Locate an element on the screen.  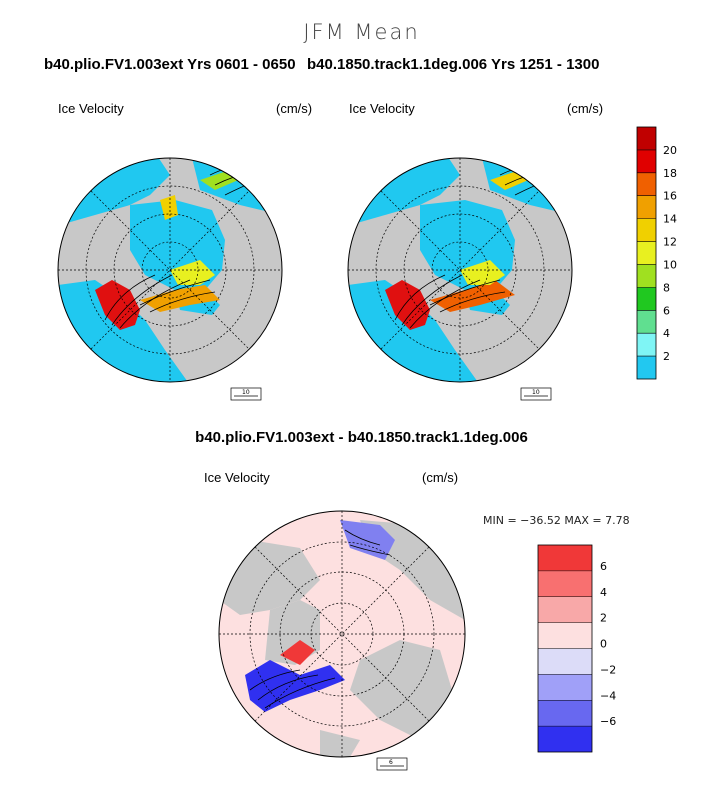
right-units: (cm/s) is located at coordinates (585, 108).